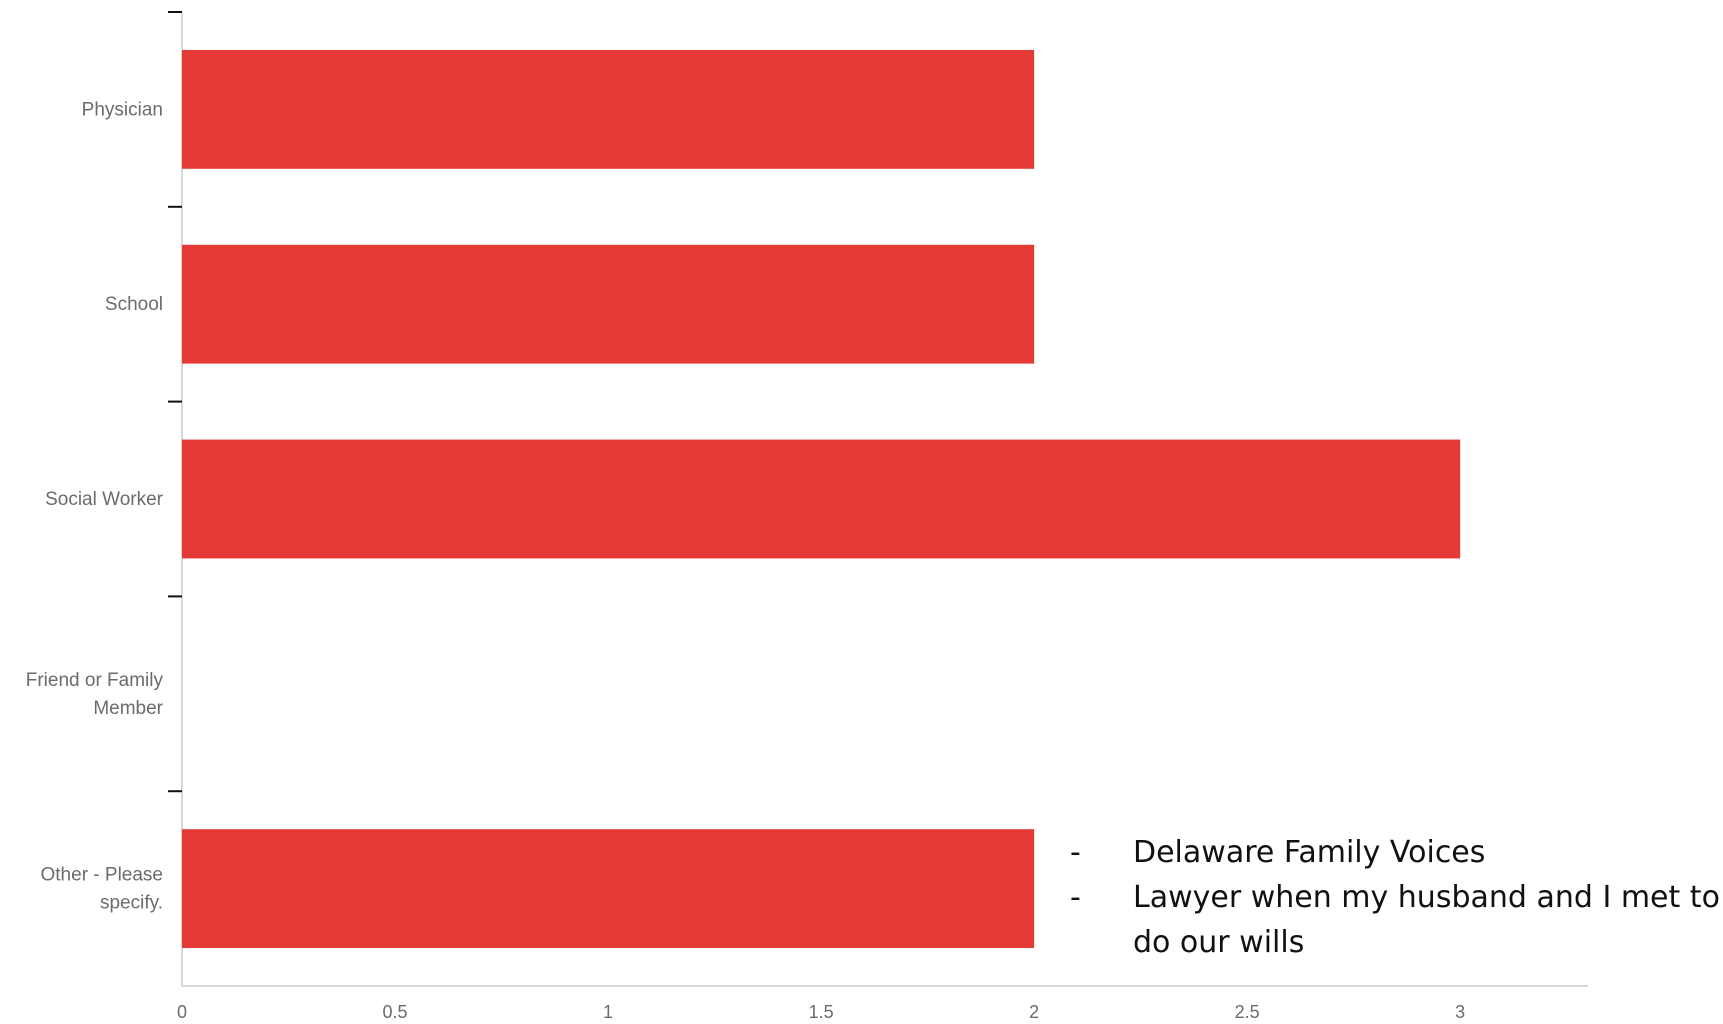  Describe the element at coordinates (134, 304) in the screenshot. I see `category-label: School` at that location.